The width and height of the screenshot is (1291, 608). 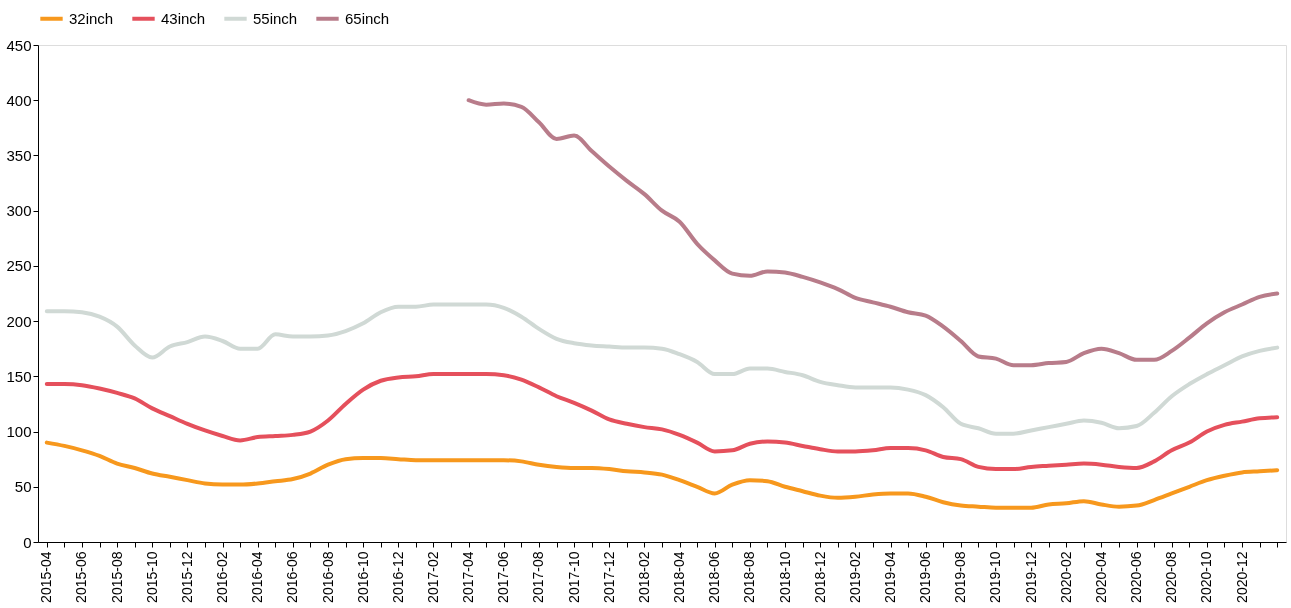 I want to click on y-tick-label: 200, so click(x=19, y=321).